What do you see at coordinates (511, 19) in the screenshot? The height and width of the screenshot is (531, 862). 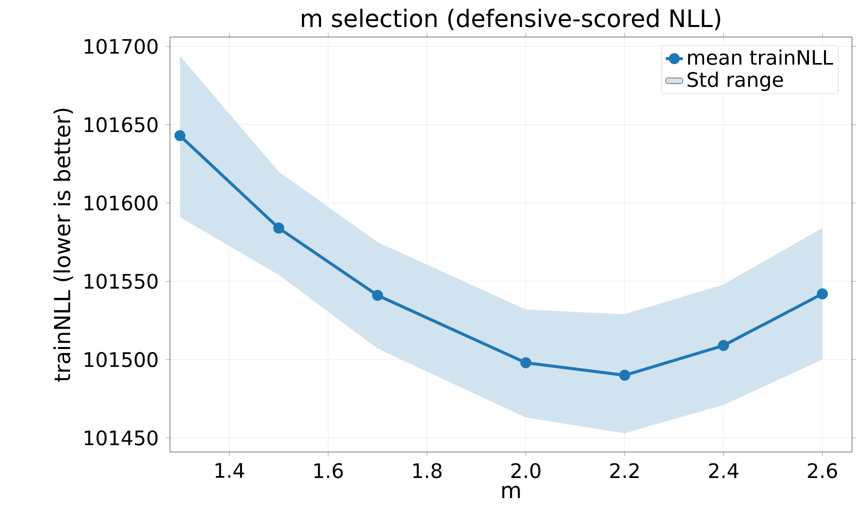 I see `chart-title: m selection (defensive-scored NLL)` at bounding box center [511, 19].